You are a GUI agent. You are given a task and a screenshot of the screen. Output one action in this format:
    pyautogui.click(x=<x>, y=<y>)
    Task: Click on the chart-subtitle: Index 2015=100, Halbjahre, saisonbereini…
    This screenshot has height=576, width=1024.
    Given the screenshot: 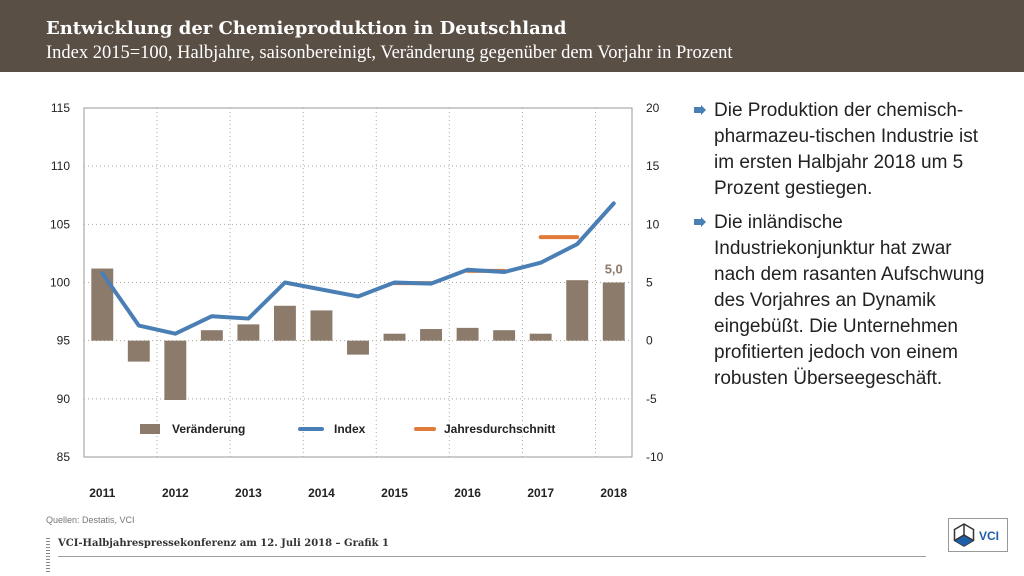 What is the action you would take?
    pyautogui.click(x=389, y=53)
    